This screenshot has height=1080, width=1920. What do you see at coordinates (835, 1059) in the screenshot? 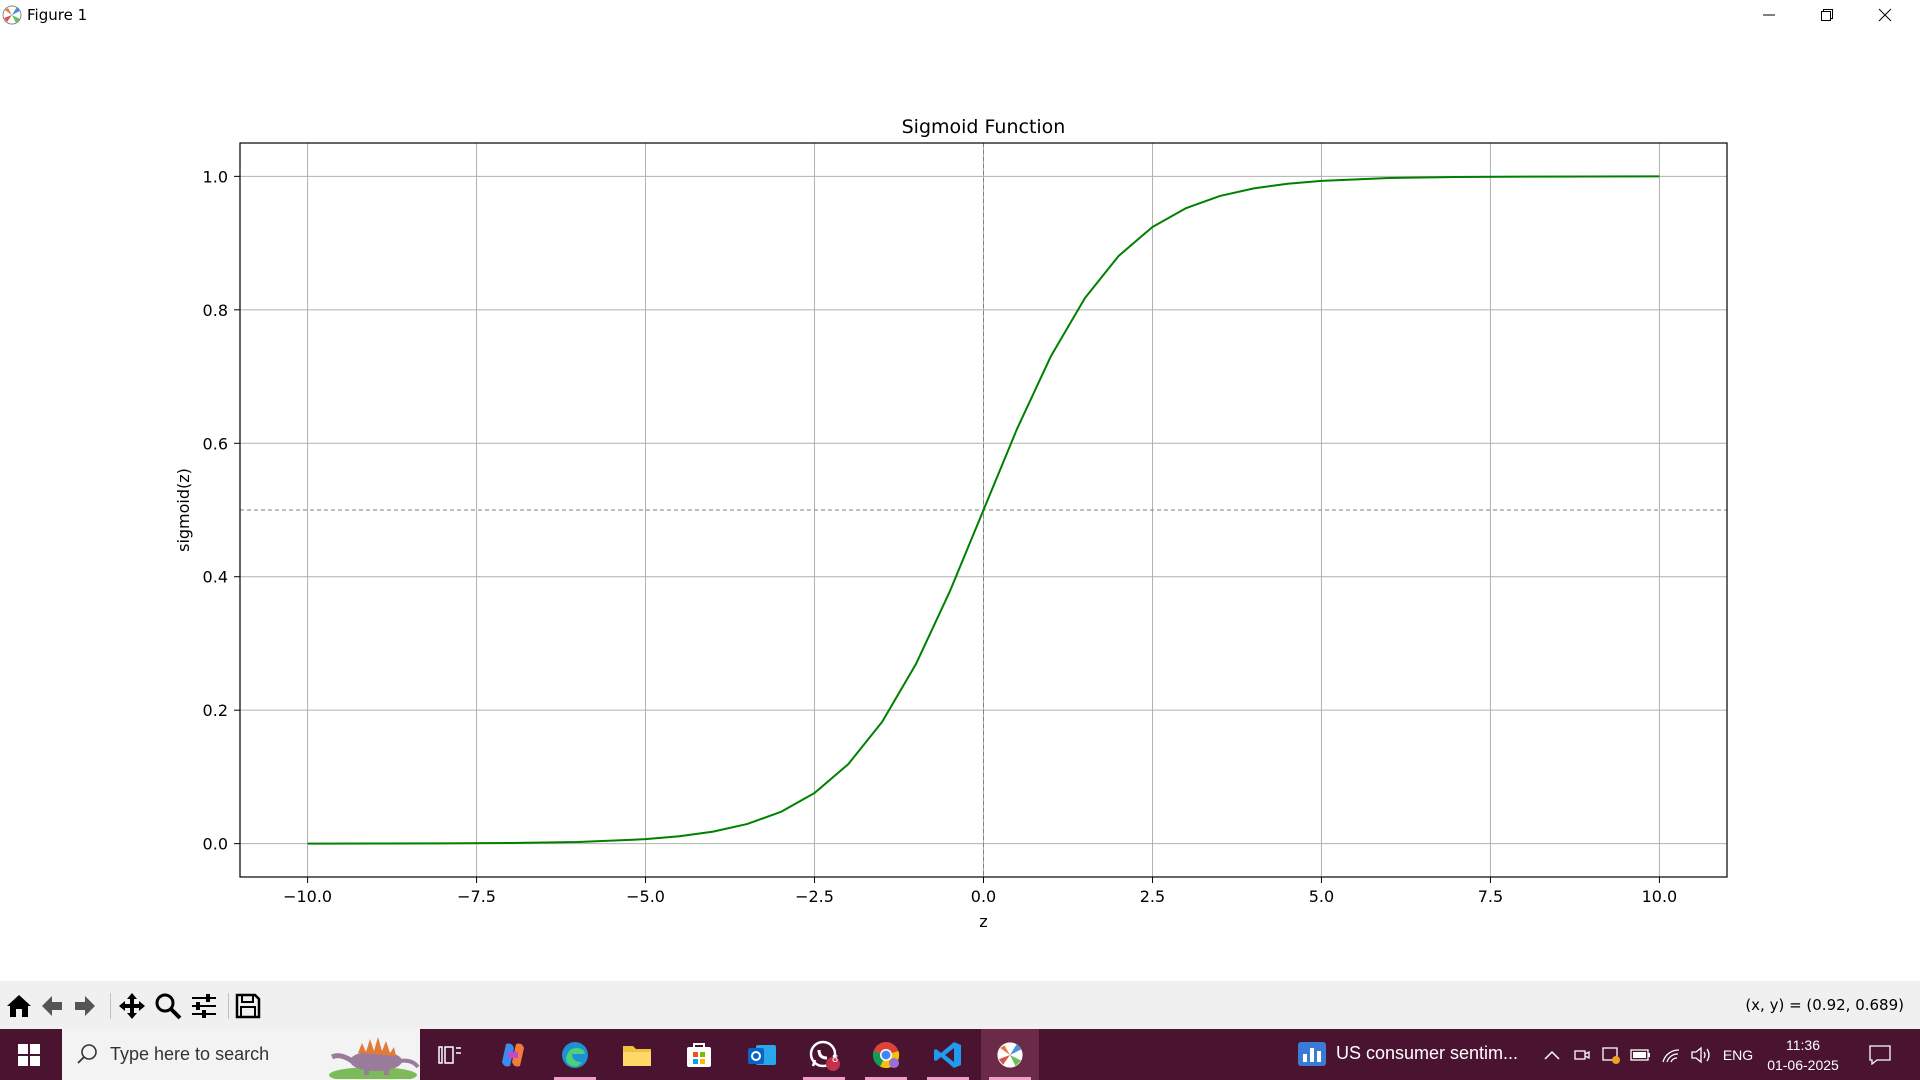
I see `whatsapp-badge: 8` at bounding box center [835, 1059].